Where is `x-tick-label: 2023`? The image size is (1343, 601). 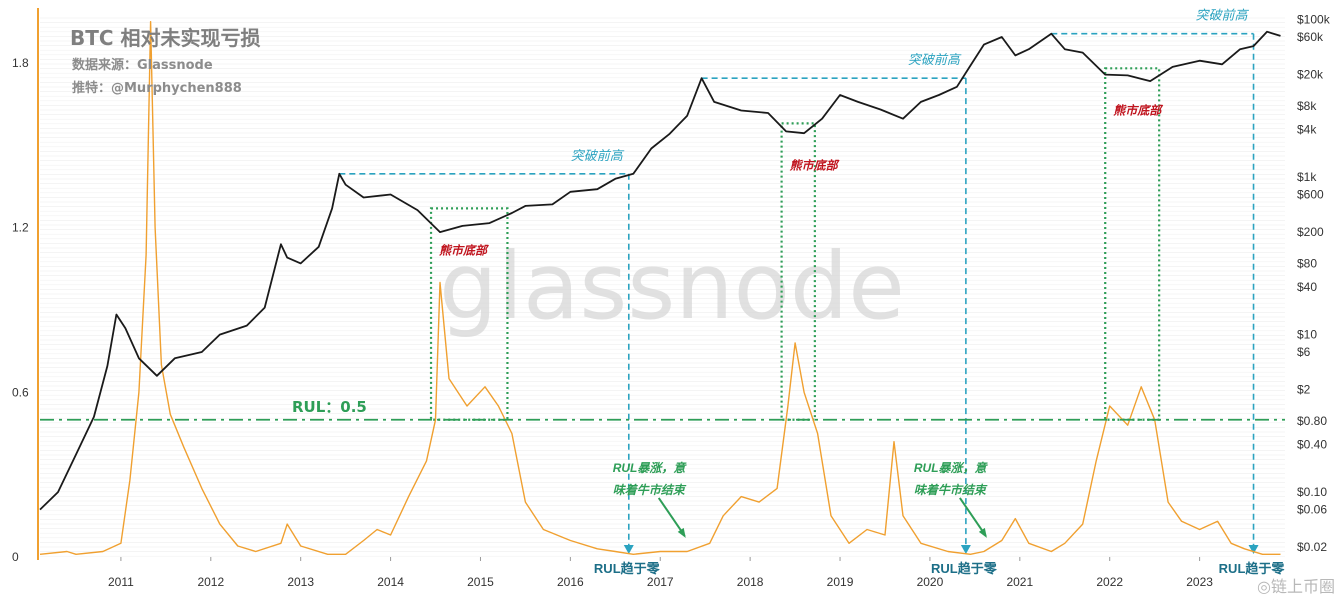 x-tick-label: 2023 is located at coordinates (1199, 582).